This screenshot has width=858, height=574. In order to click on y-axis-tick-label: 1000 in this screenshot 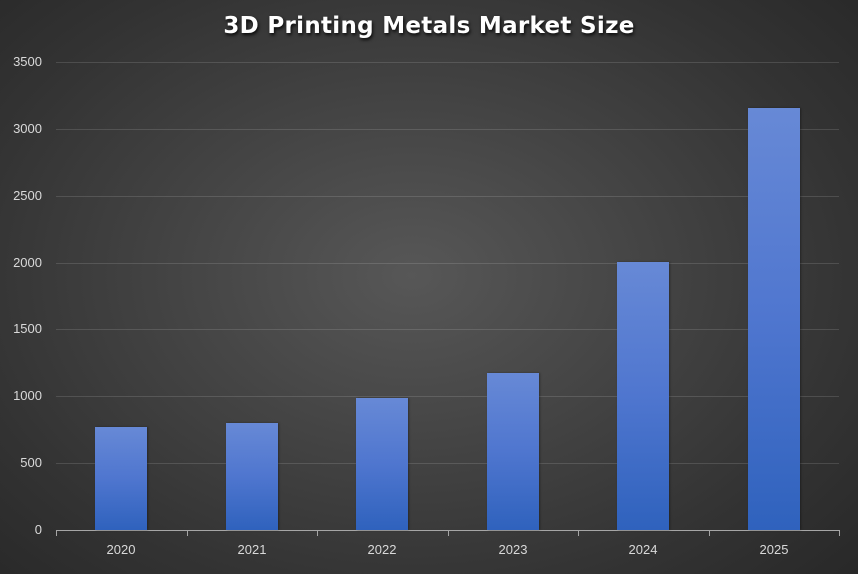, I will do `click(27, 395)`.